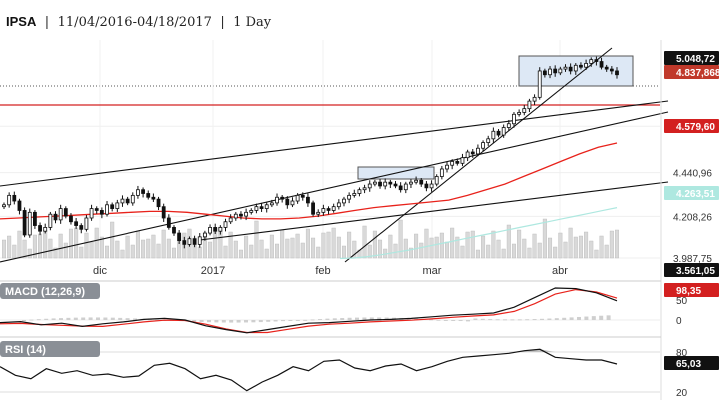 This screenshot has height=407, width=719. I want to click on macd-label-bg, so click(50, 291).